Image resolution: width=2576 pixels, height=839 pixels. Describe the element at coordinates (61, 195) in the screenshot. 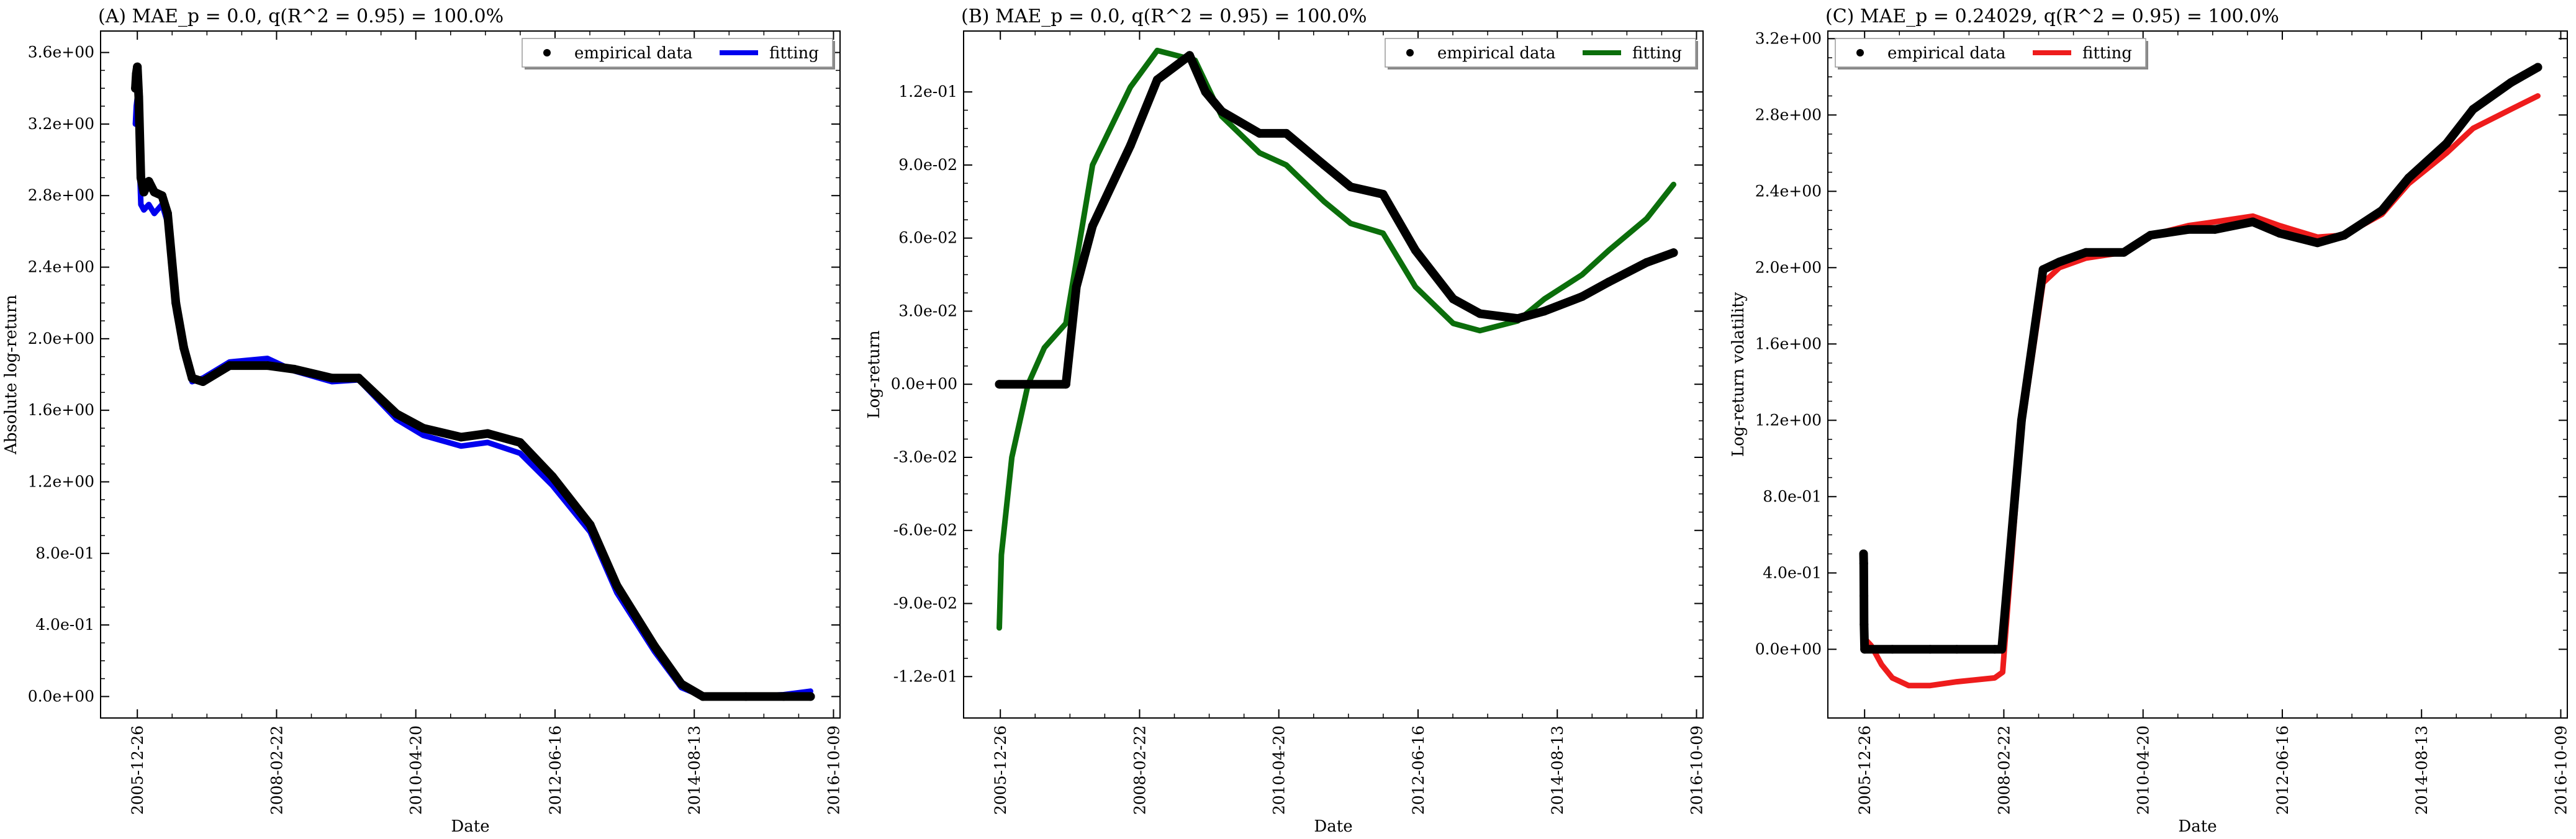

I see `y-tick-label: 2.8e+00` at that location.